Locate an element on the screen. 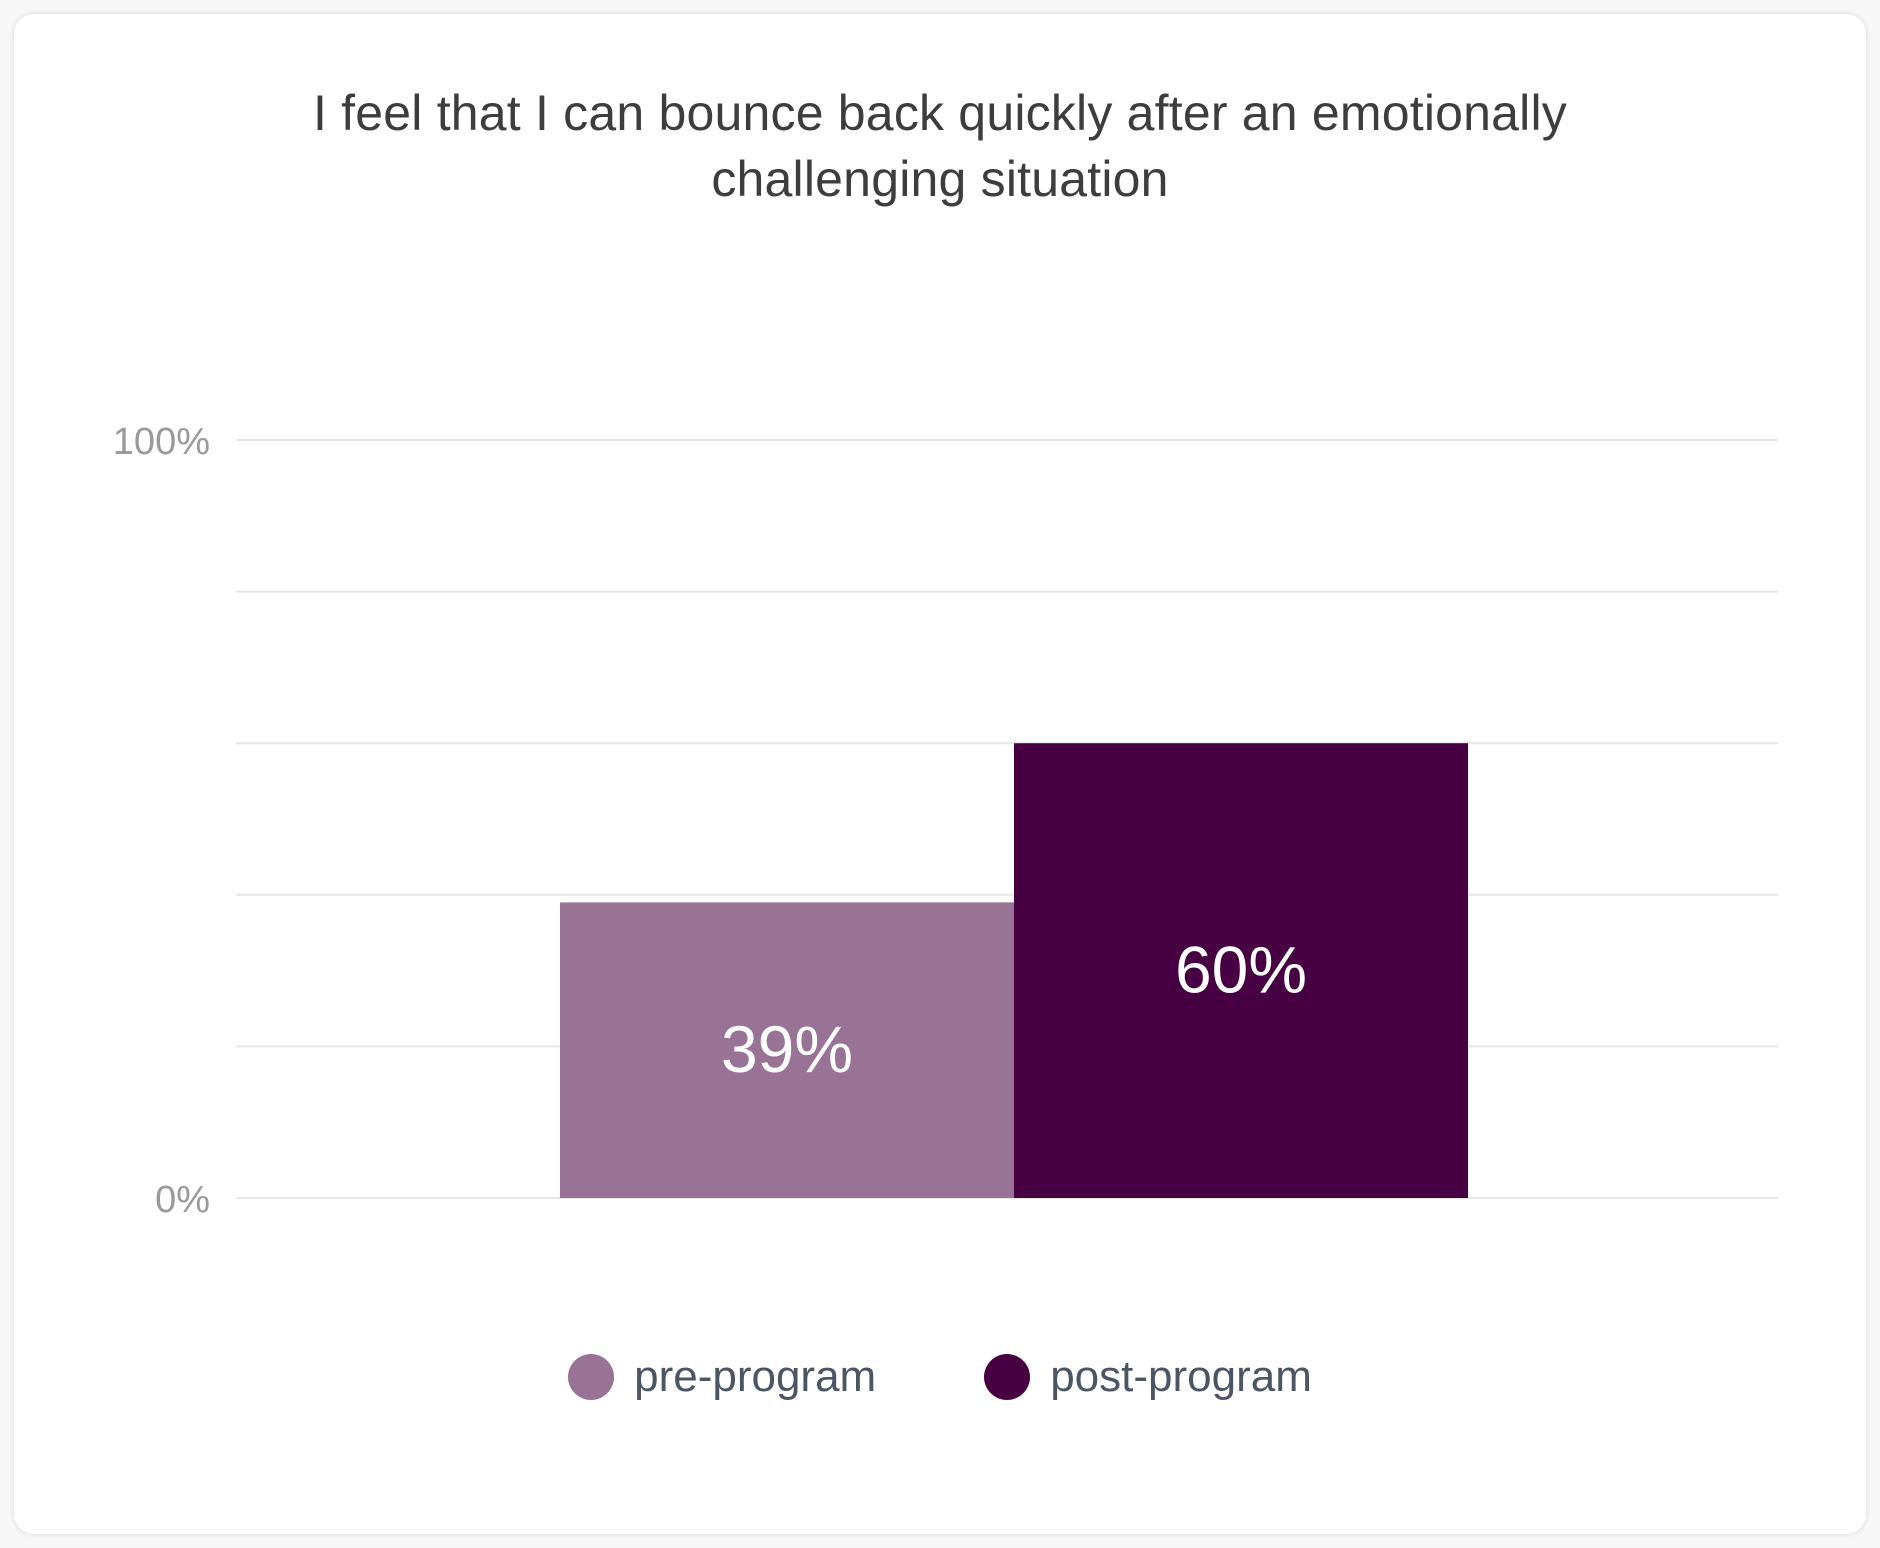 The image size is (1880, 1548). bar-label-pre-program: 39% is located at coordinates (787, 1049).